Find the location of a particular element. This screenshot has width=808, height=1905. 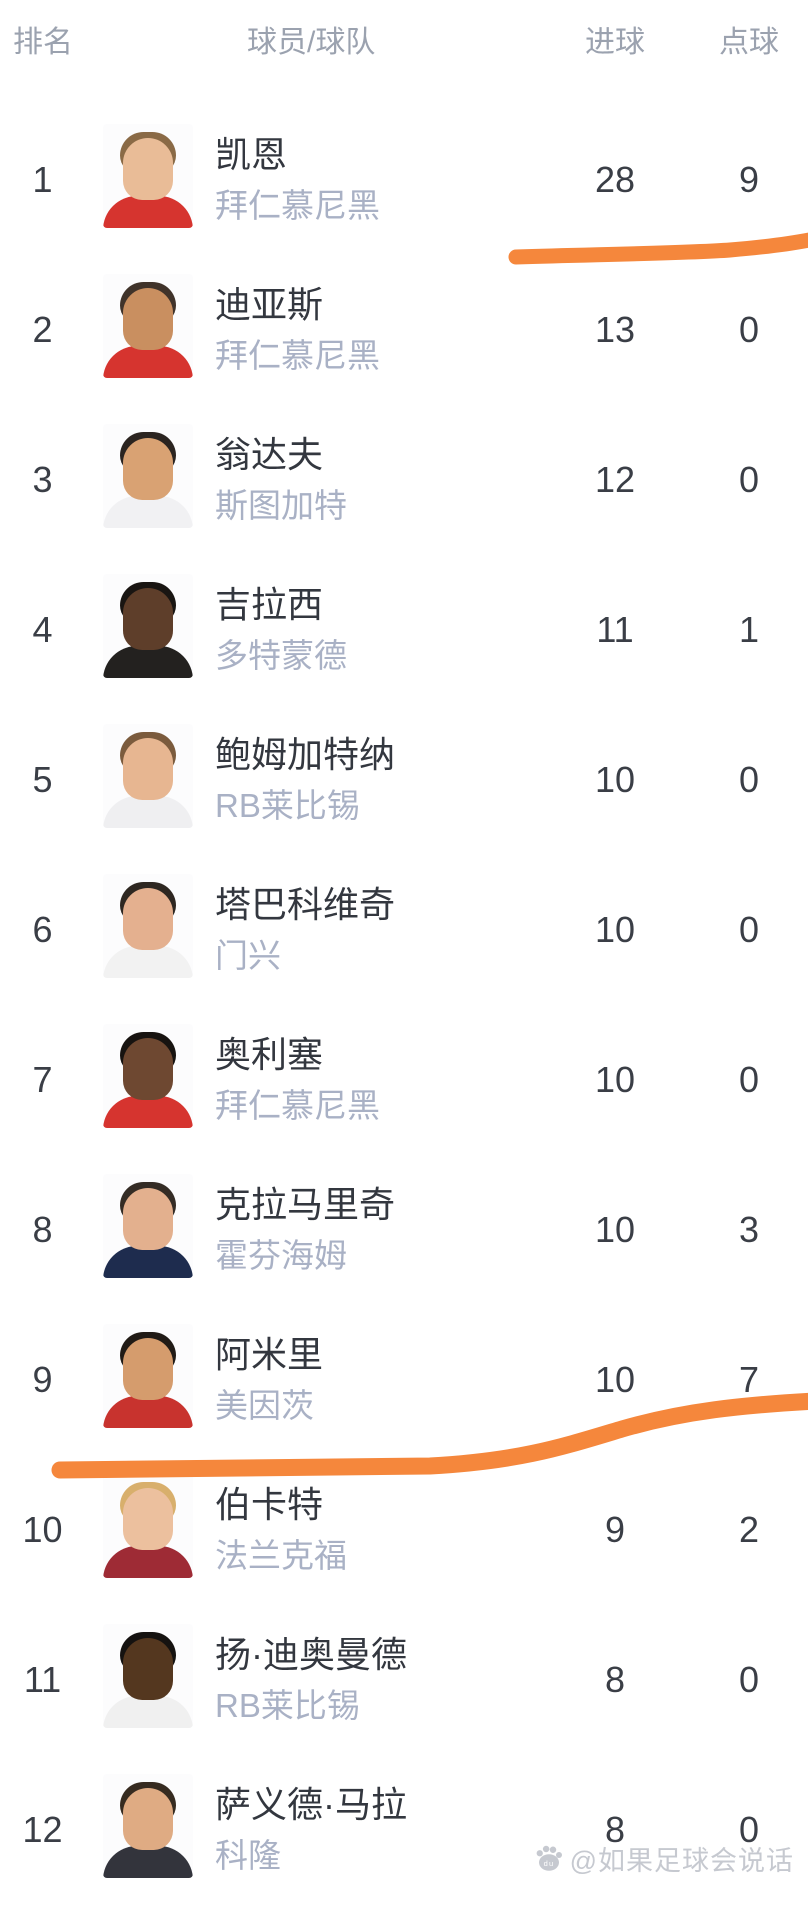

scorer-row: 11 扬·迪奥曼德 RB莱比锡 8 0 is located at coordinates (404, 1680).